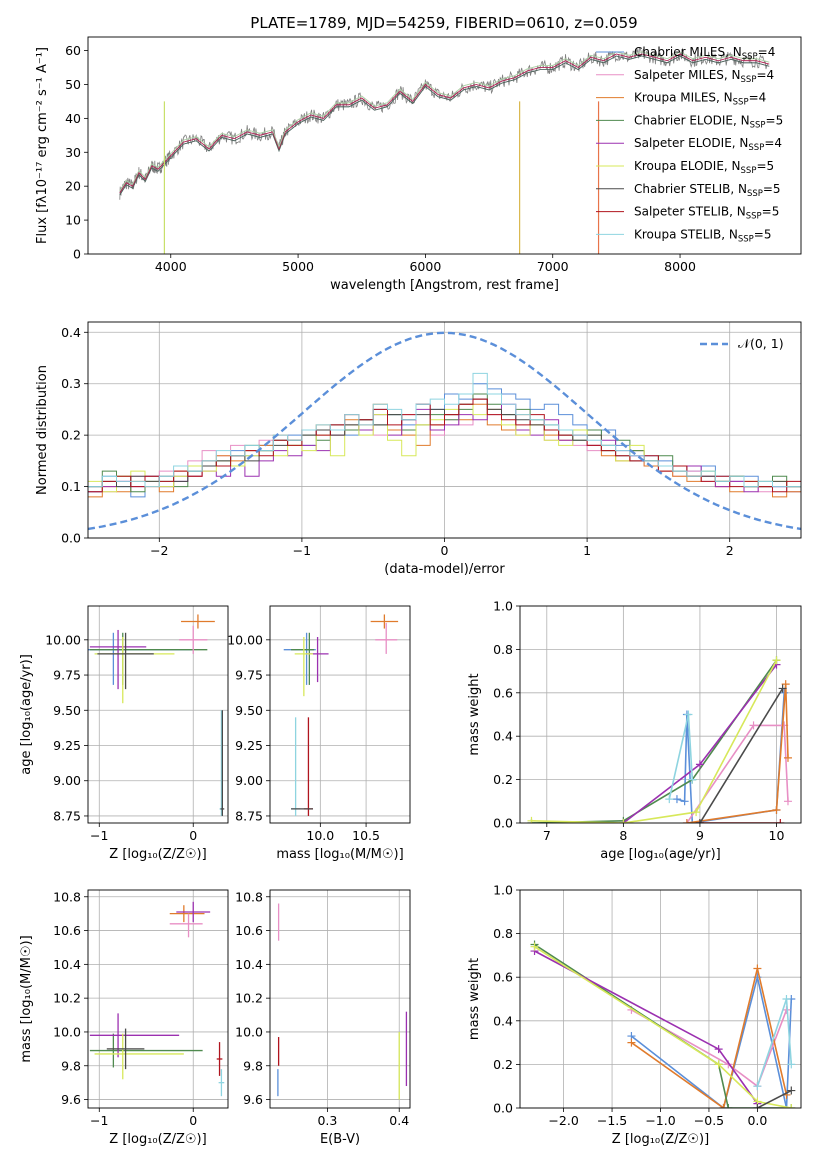 The height and width of the screenshot is (1170, 819). Describe the element at coordinates (67, 930) in the screenshot. I see `y-tick-label: 10.6` at that location.